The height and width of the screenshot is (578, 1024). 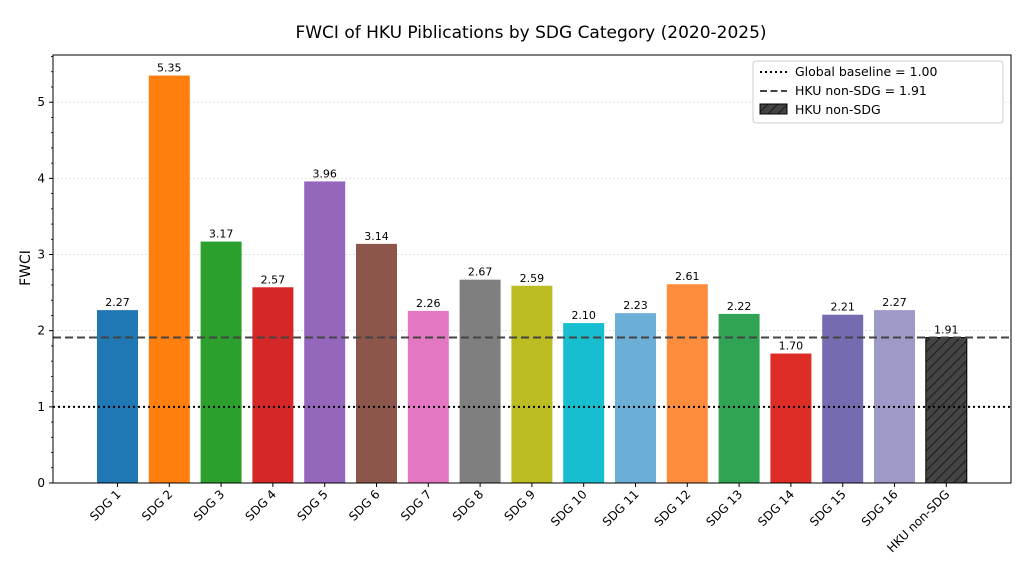 What do you see at coordinates (41, 178) in the screenshot?
I see `y-tick-label: 4` at bounding box center [41, 178].